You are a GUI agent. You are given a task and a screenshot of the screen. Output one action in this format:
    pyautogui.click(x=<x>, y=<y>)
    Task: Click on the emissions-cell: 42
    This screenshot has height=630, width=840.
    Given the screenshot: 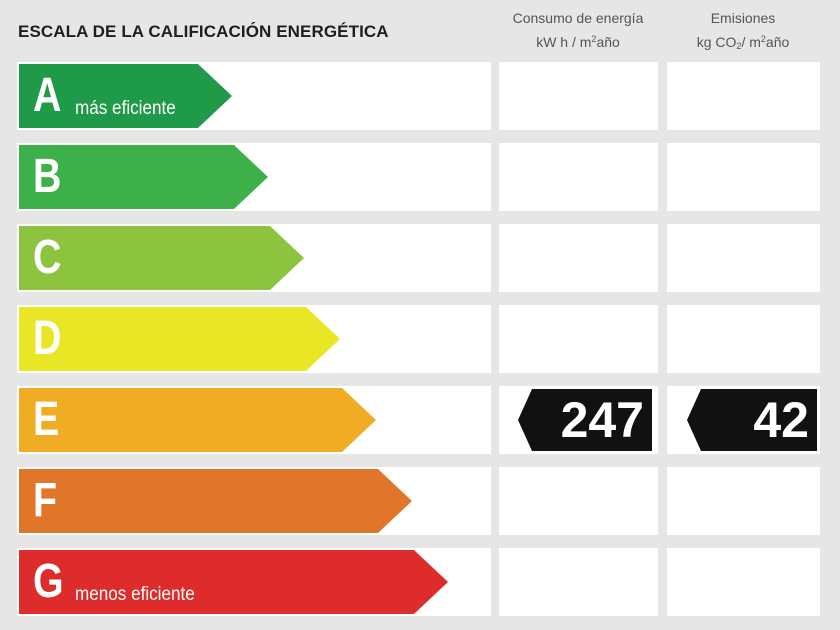 What is the action you would take?
    pyautogui.click(x=743, y=420)
    